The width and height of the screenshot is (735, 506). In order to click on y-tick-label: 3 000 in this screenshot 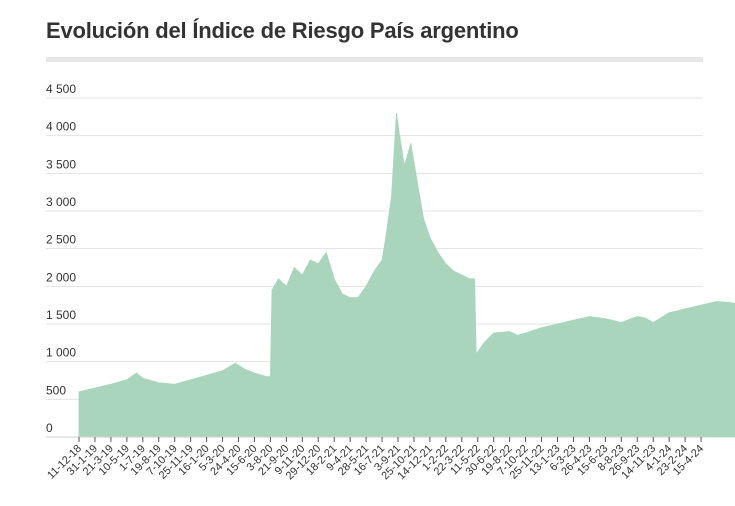, I will do `click(61, 202)`.